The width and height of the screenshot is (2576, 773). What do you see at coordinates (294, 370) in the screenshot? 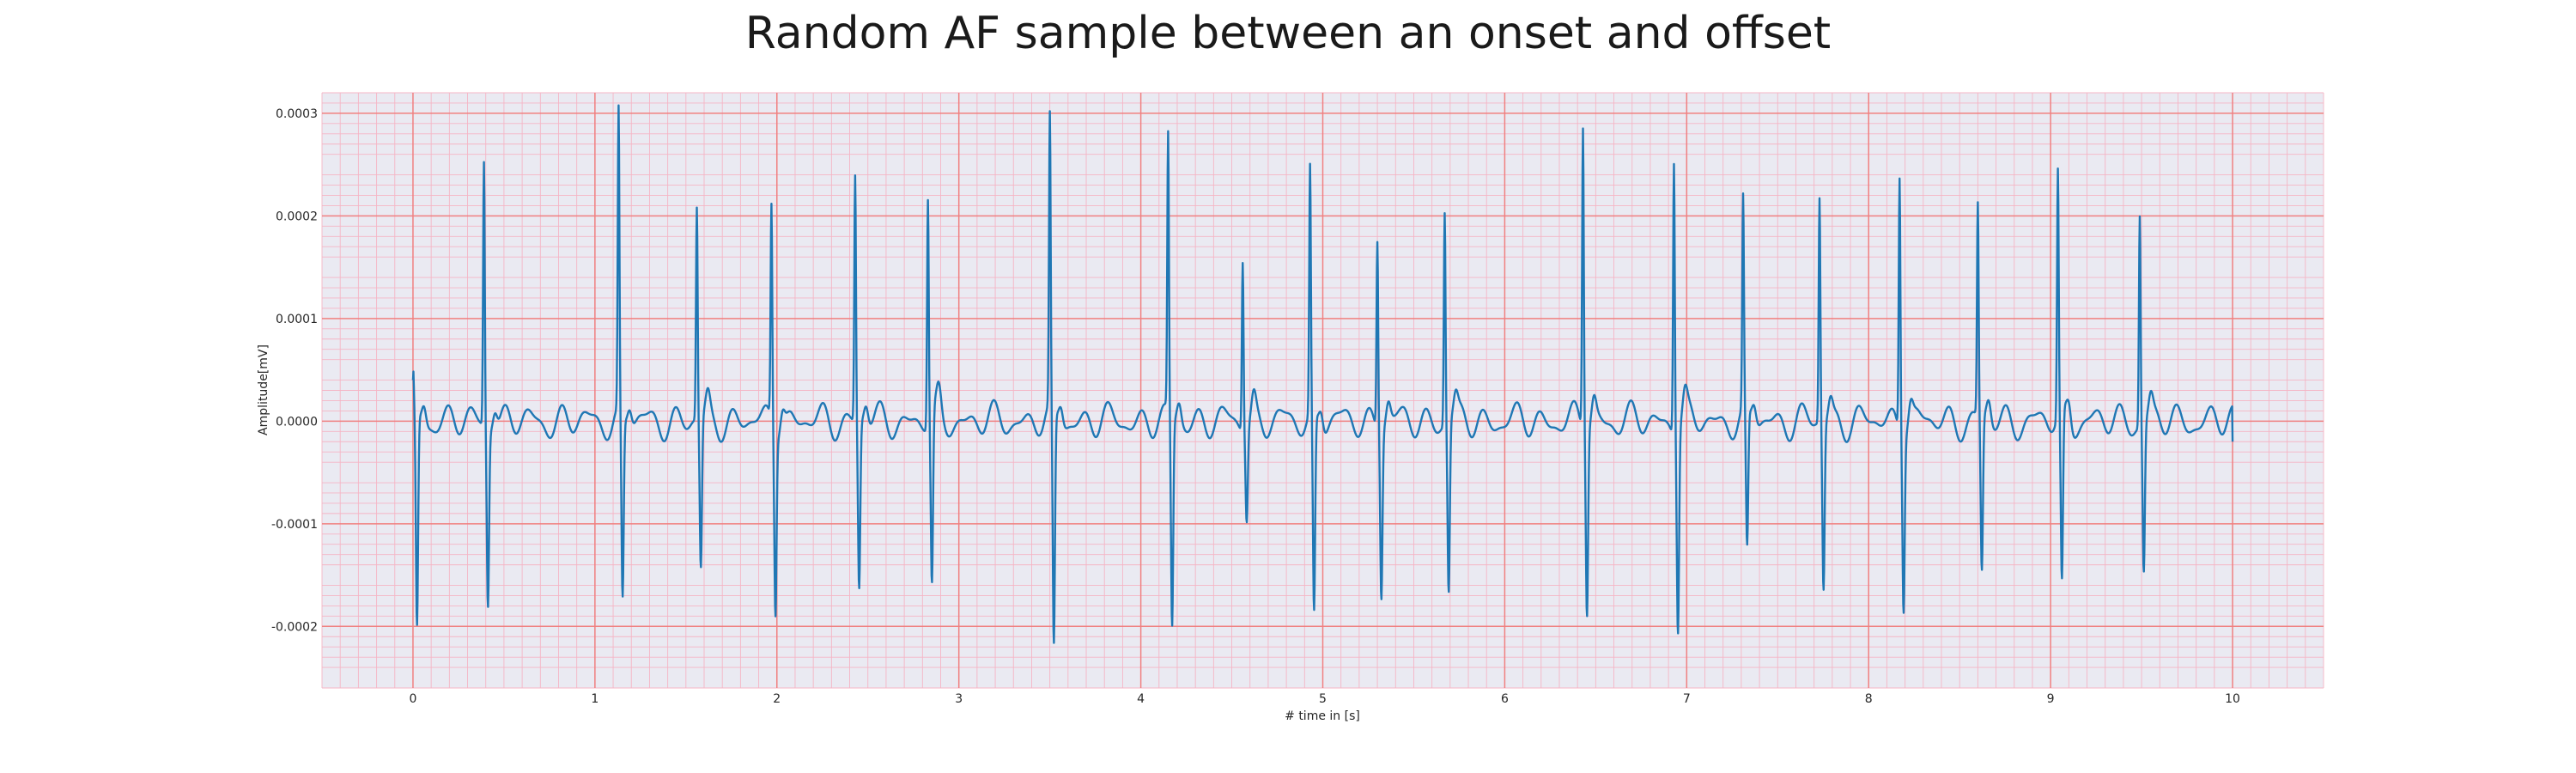
I see `y-tick-labels: -0.0002 -0.0001 0.0000 0.0001 0.0002 0.0003` at bounding box center [294, 370].